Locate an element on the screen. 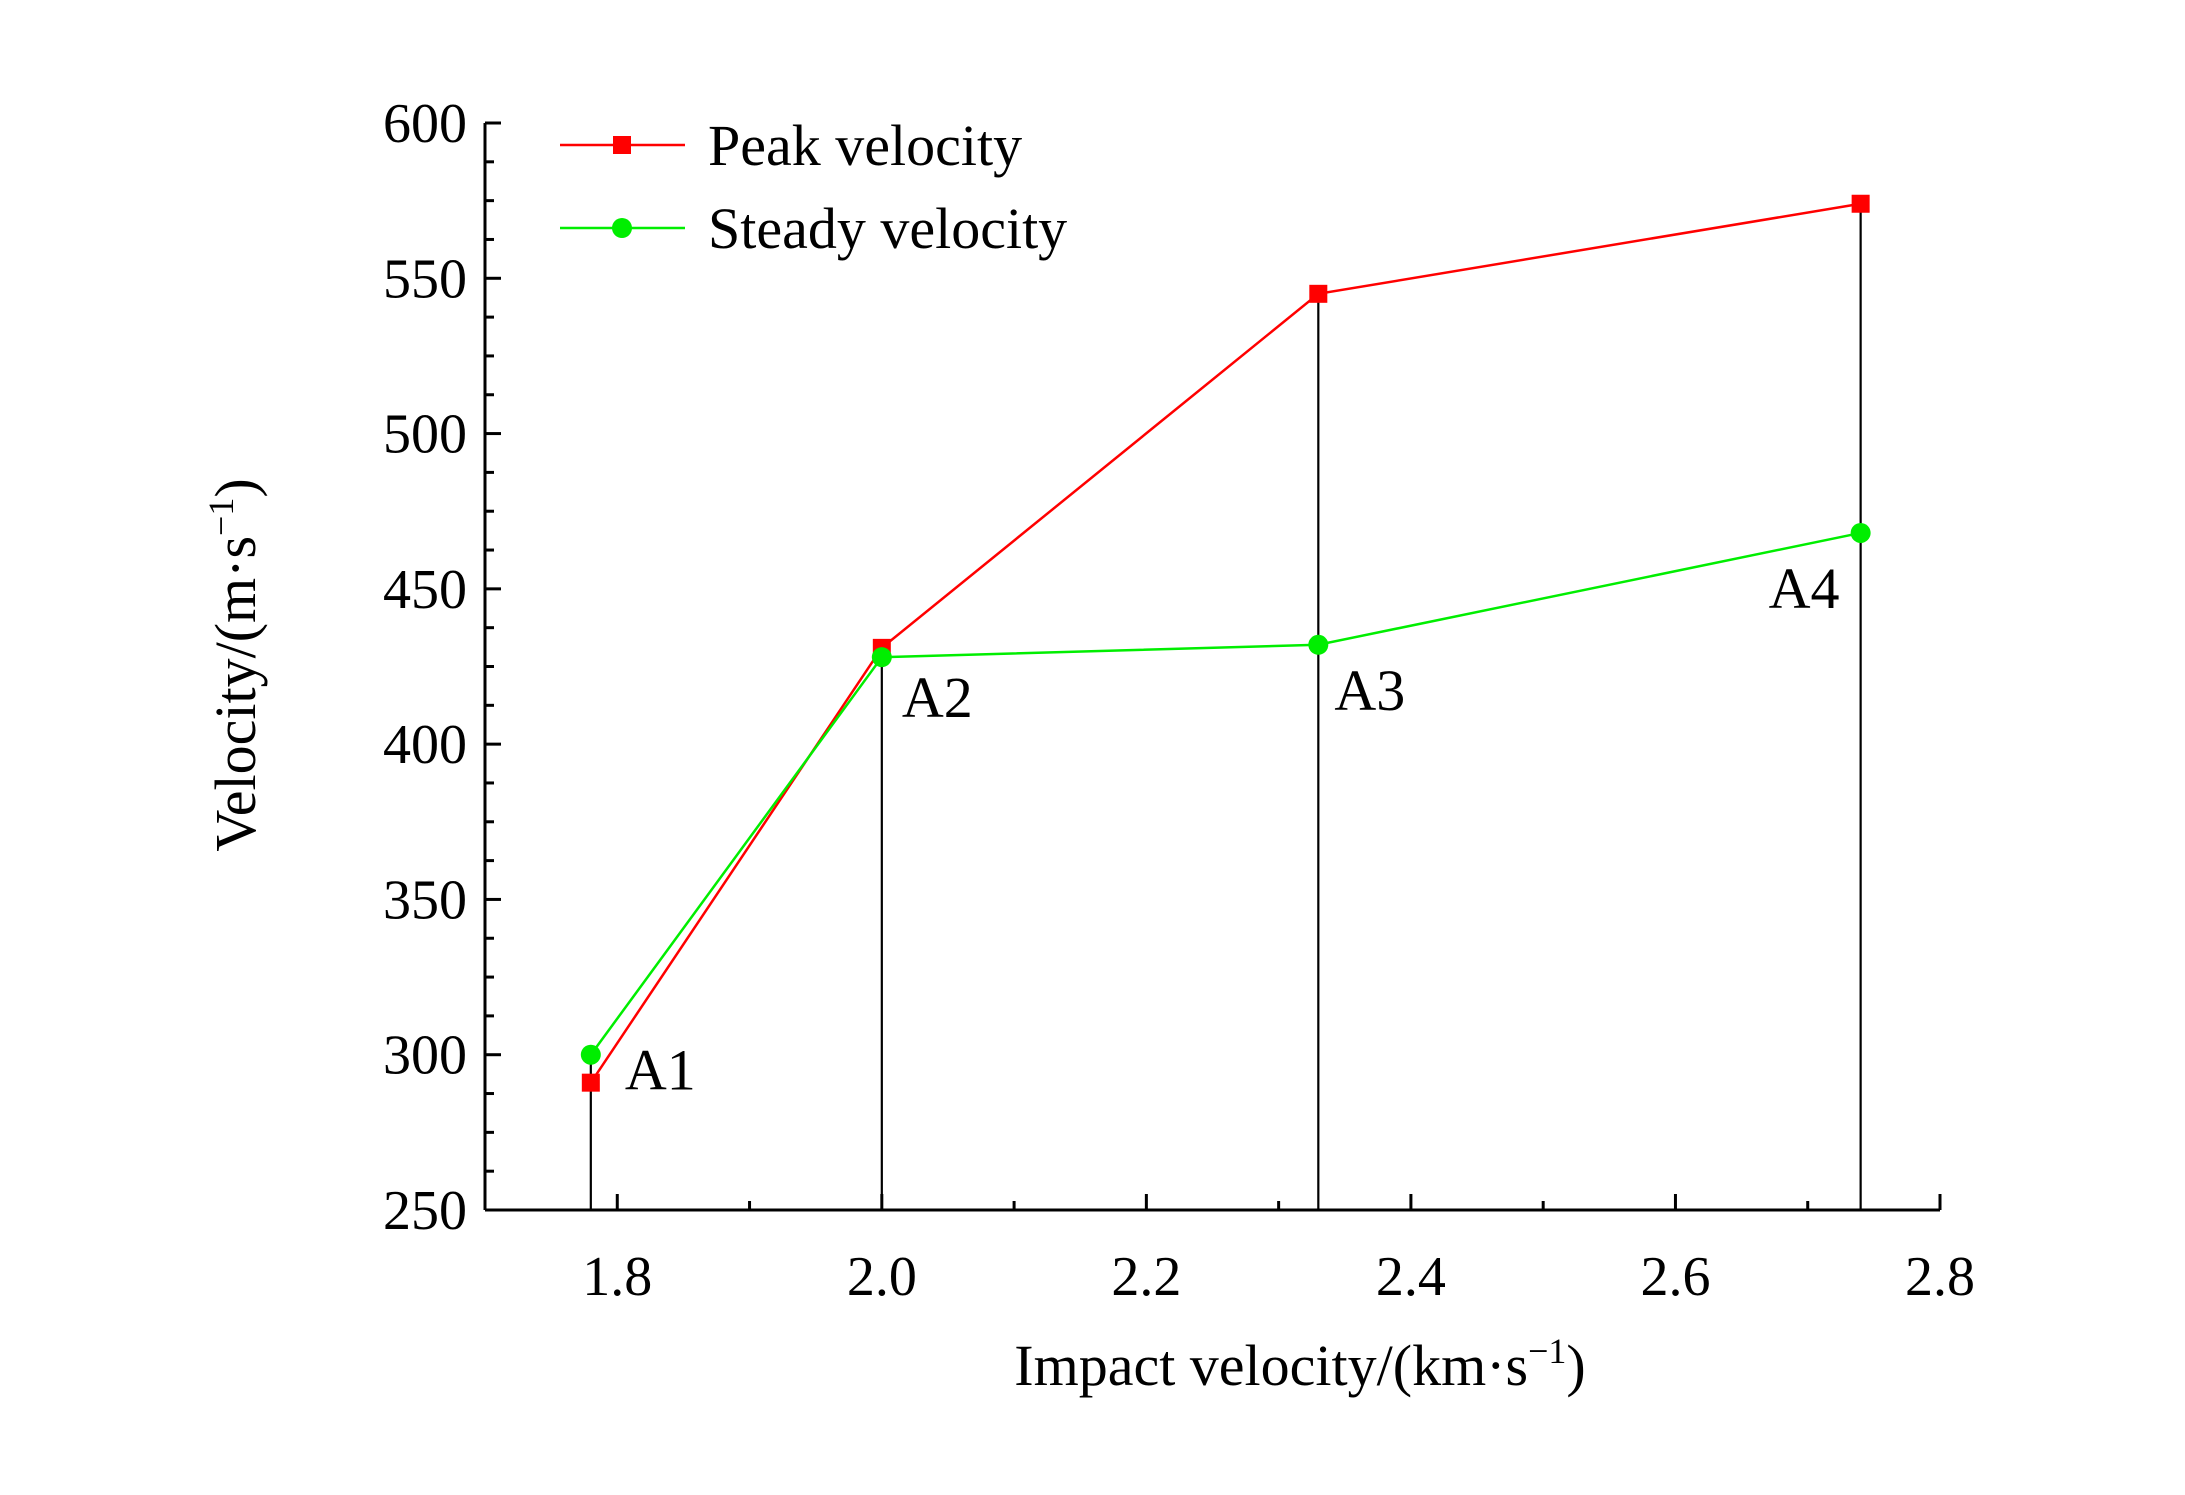 The image size is (2185, 1495). legend-item-steady: Steady velocity is located at coordinates (813, 228).